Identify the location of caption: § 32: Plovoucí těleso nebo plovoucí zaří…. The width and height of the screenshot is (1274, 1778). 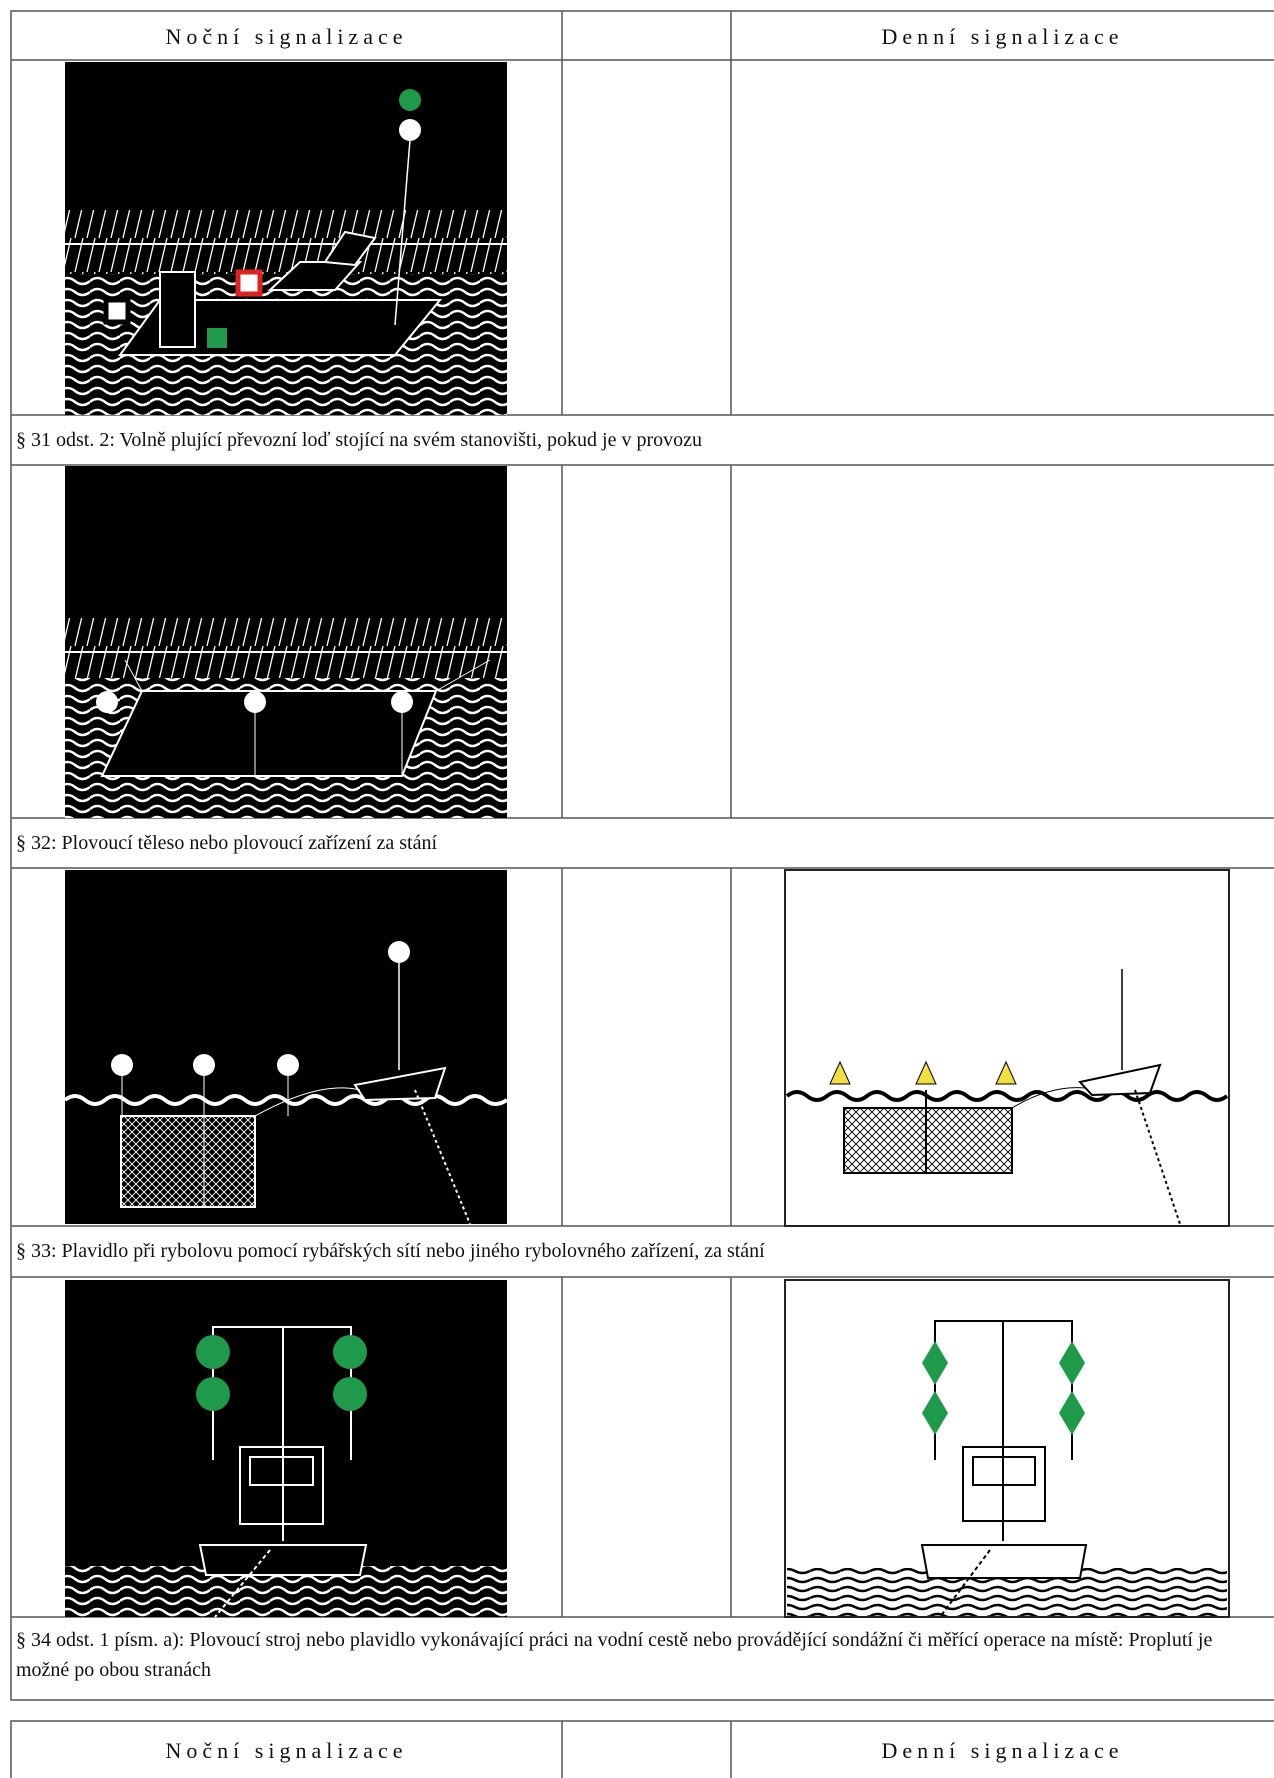
(226, 843).